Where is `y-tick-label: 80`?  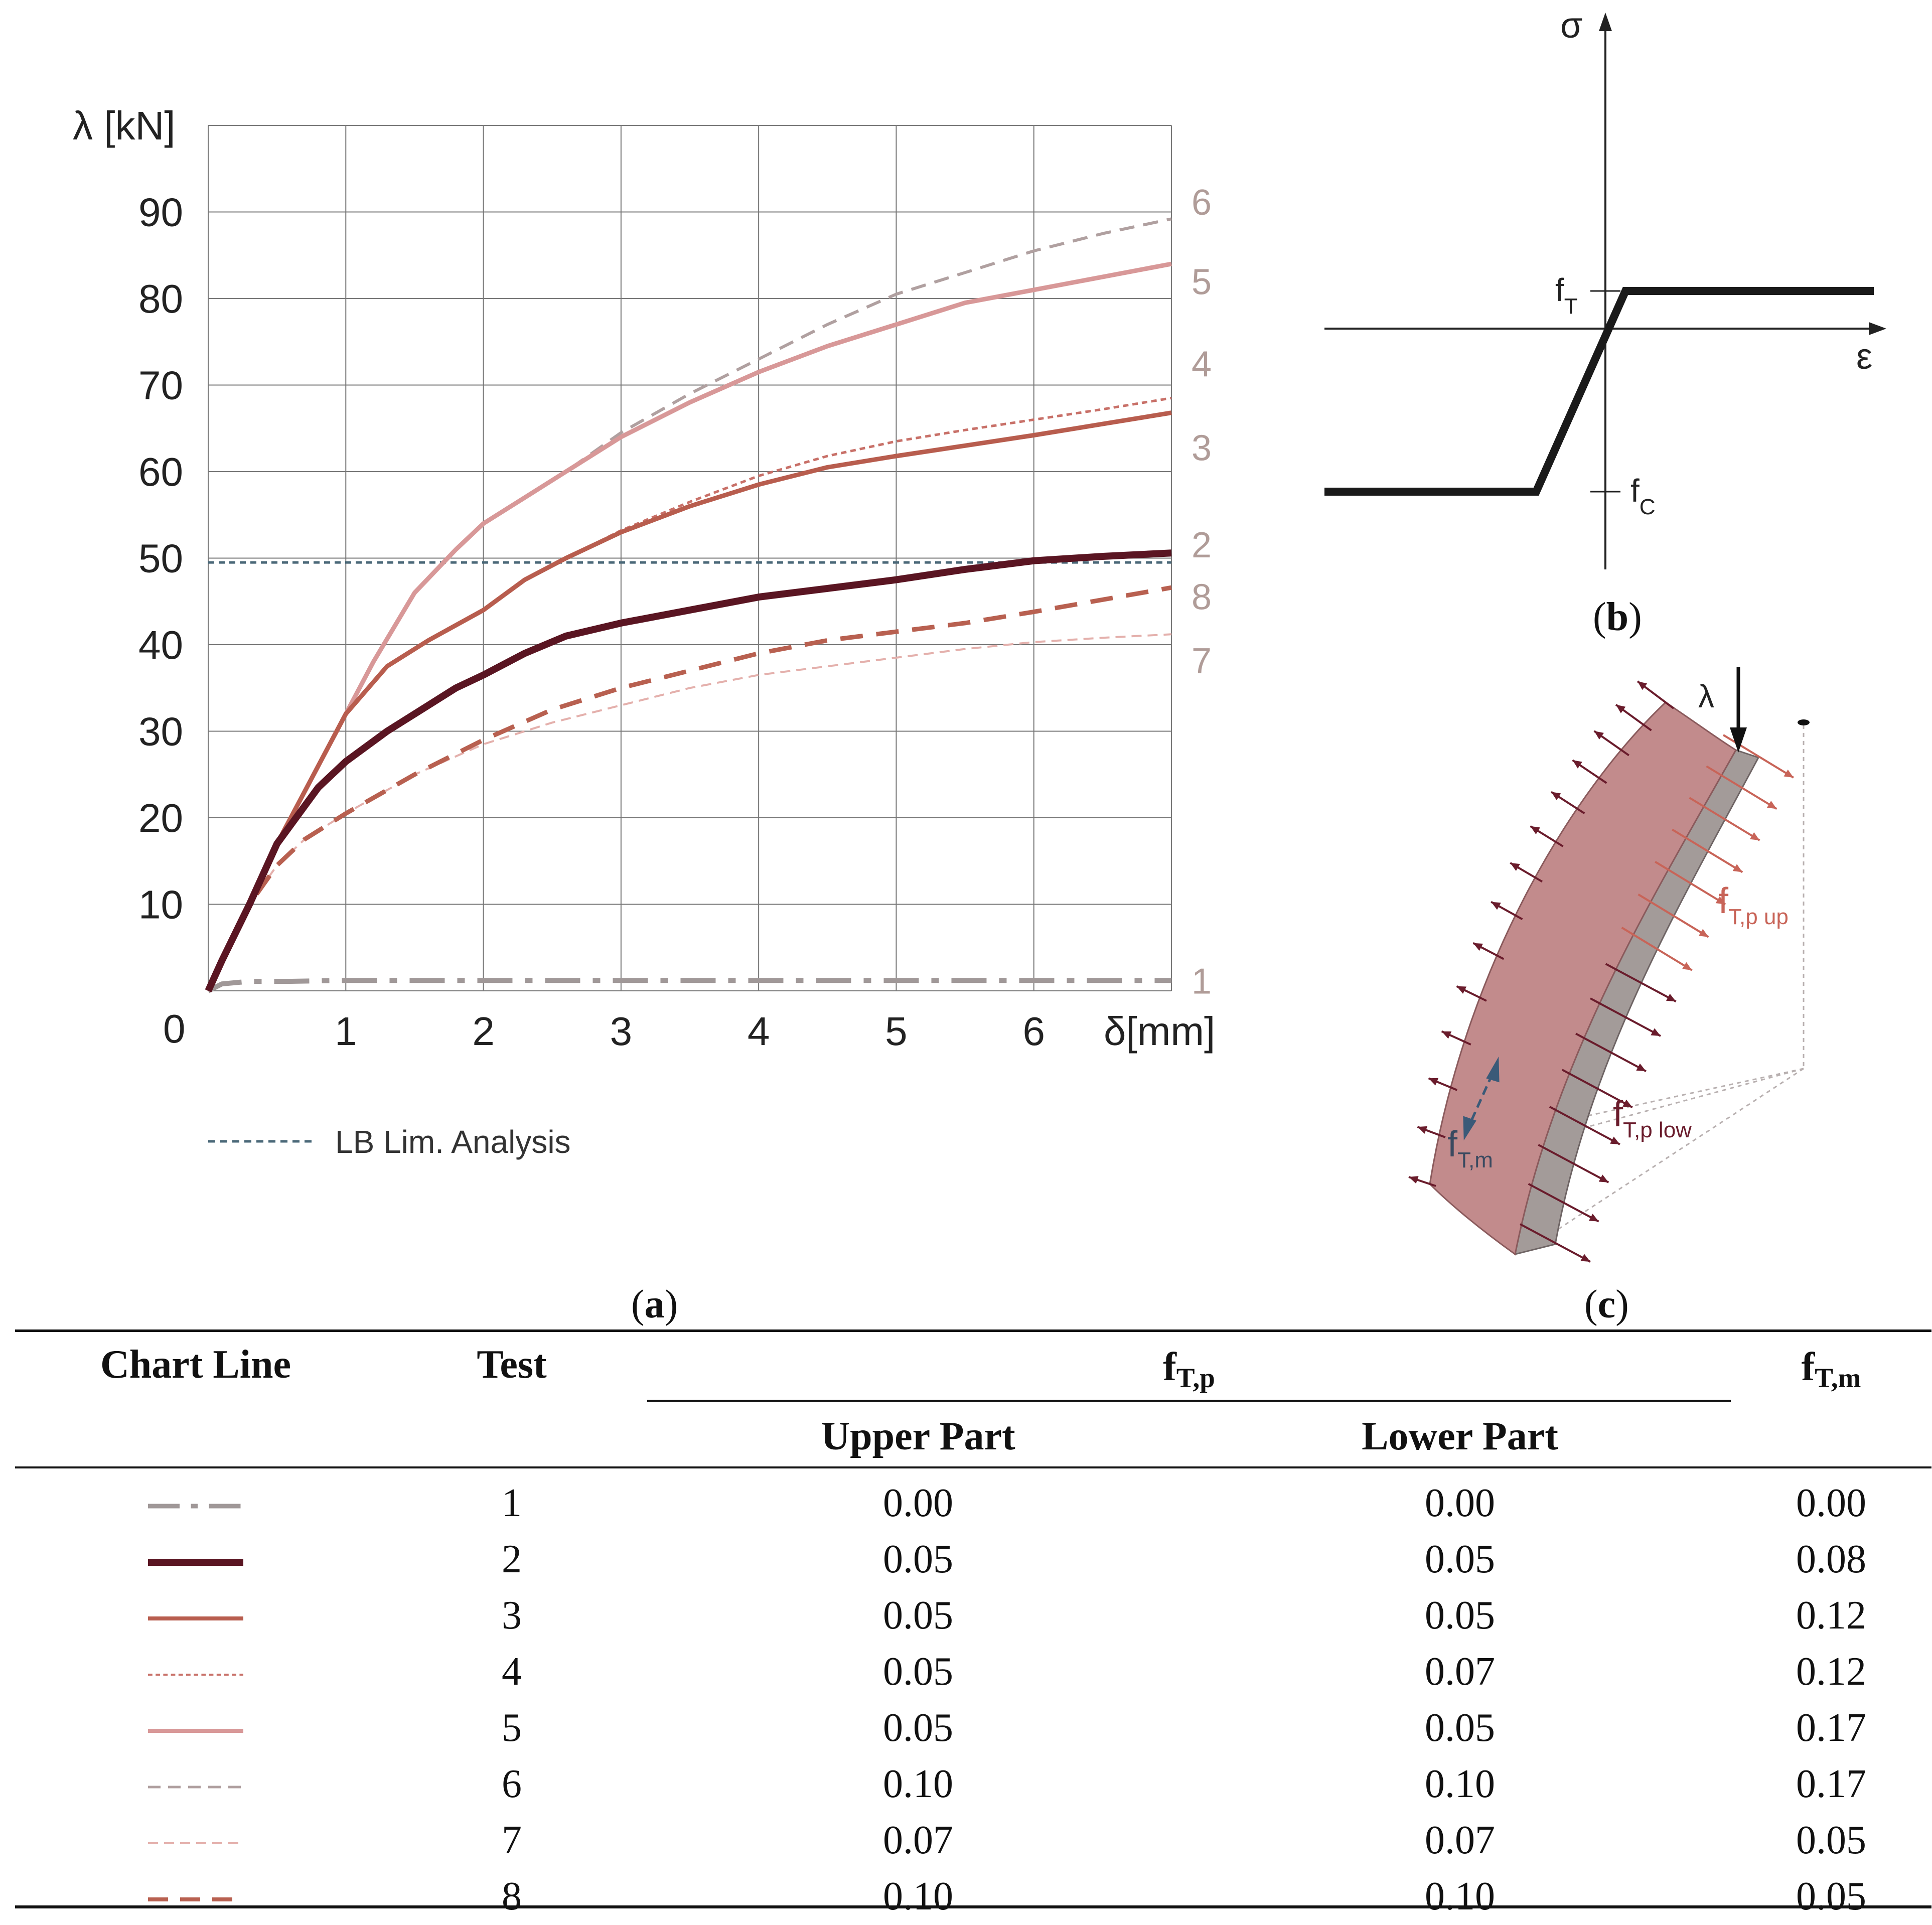 y-tick-label: 80 is located at coordinates (160, 298).